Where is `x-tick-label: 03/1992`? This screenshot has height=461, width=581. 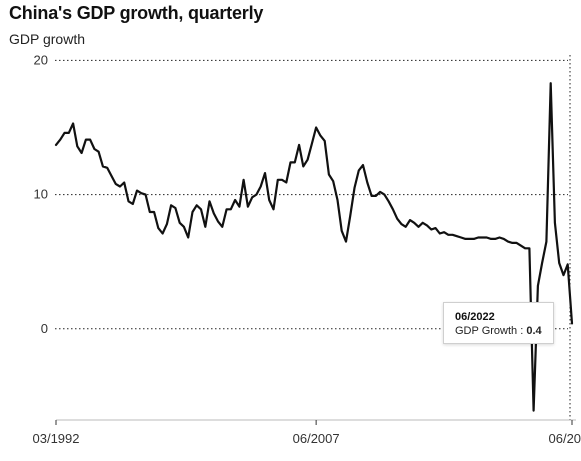 x-tick-label: 03/1992 is located at coordinates (56, 438).